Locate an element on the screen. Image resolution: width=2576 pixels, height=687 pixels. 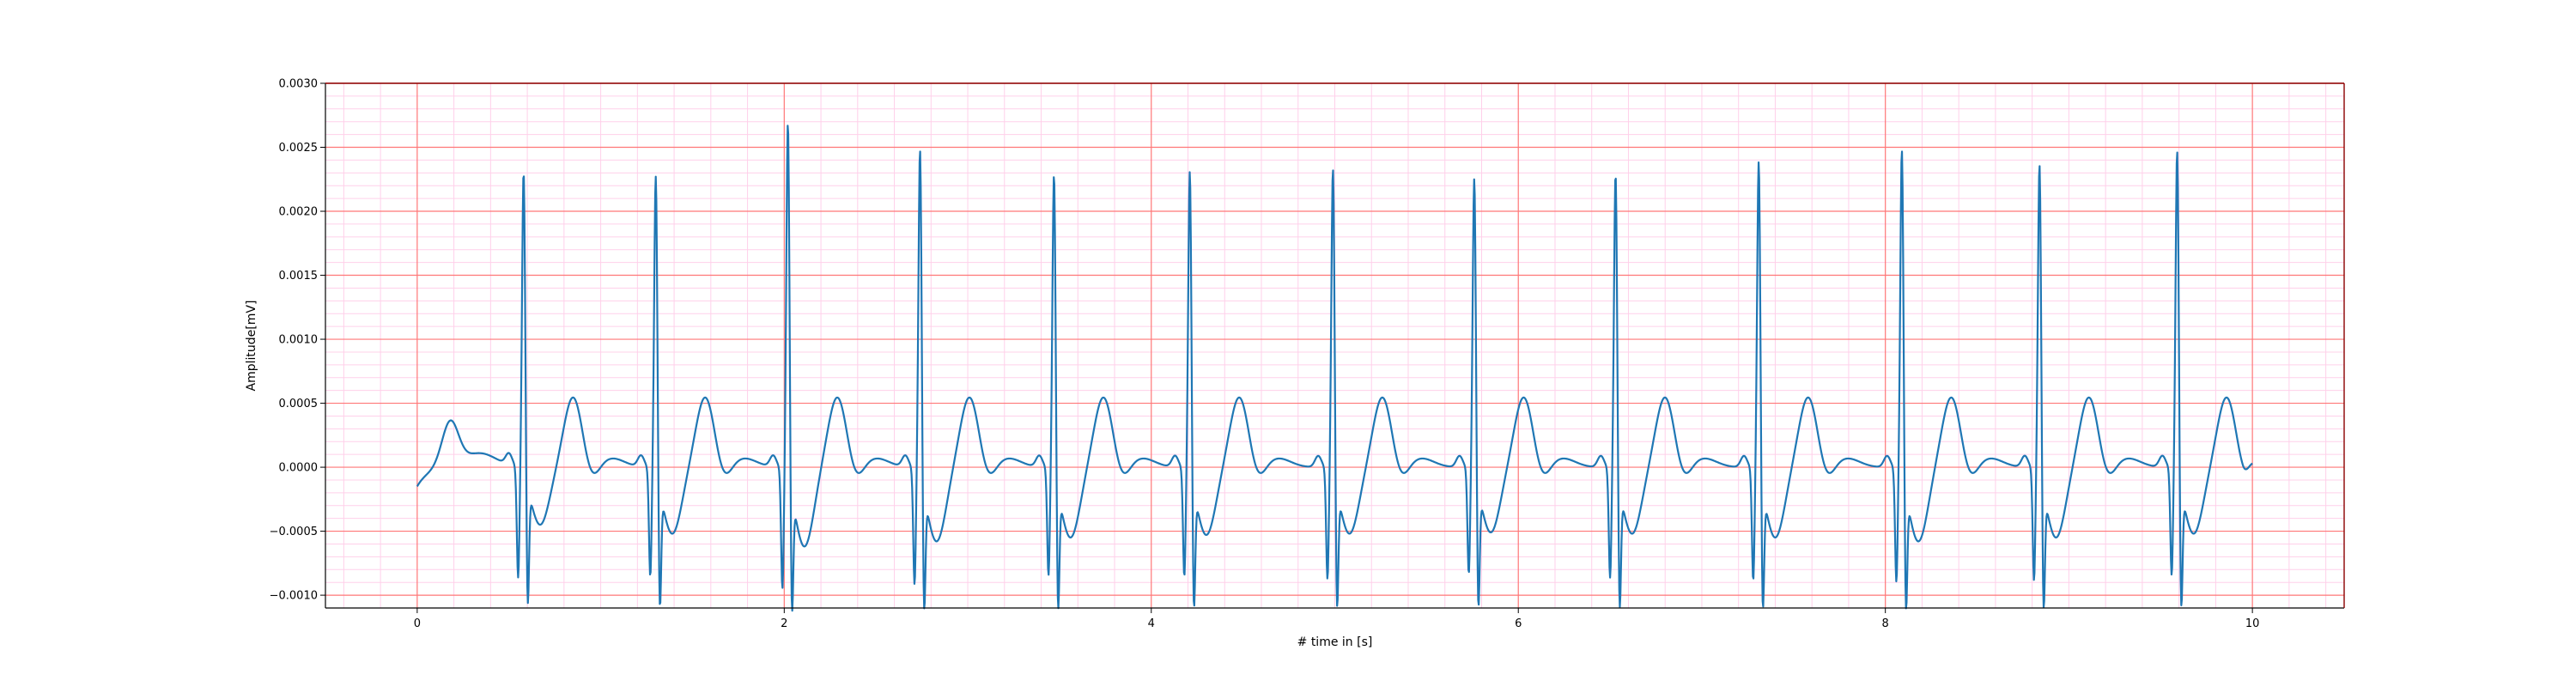
y-tick-label: −0.0005 is located at coordinates (294, 532).